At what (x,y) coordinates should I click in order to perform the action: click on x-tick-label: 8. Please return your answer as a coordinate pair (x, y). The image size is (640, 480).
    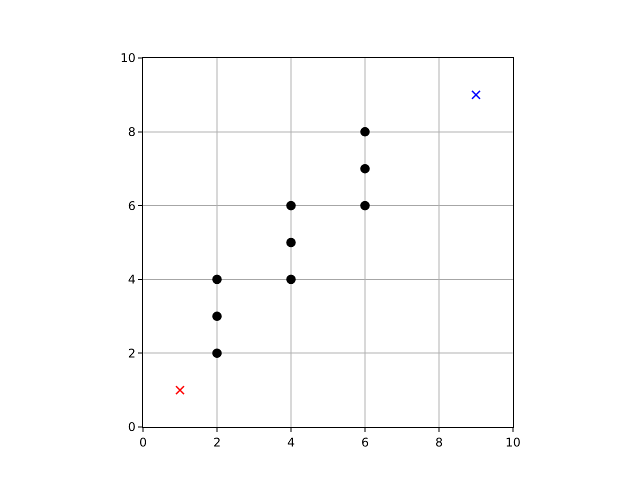
    Looking at the image, I should click on (439, 442).